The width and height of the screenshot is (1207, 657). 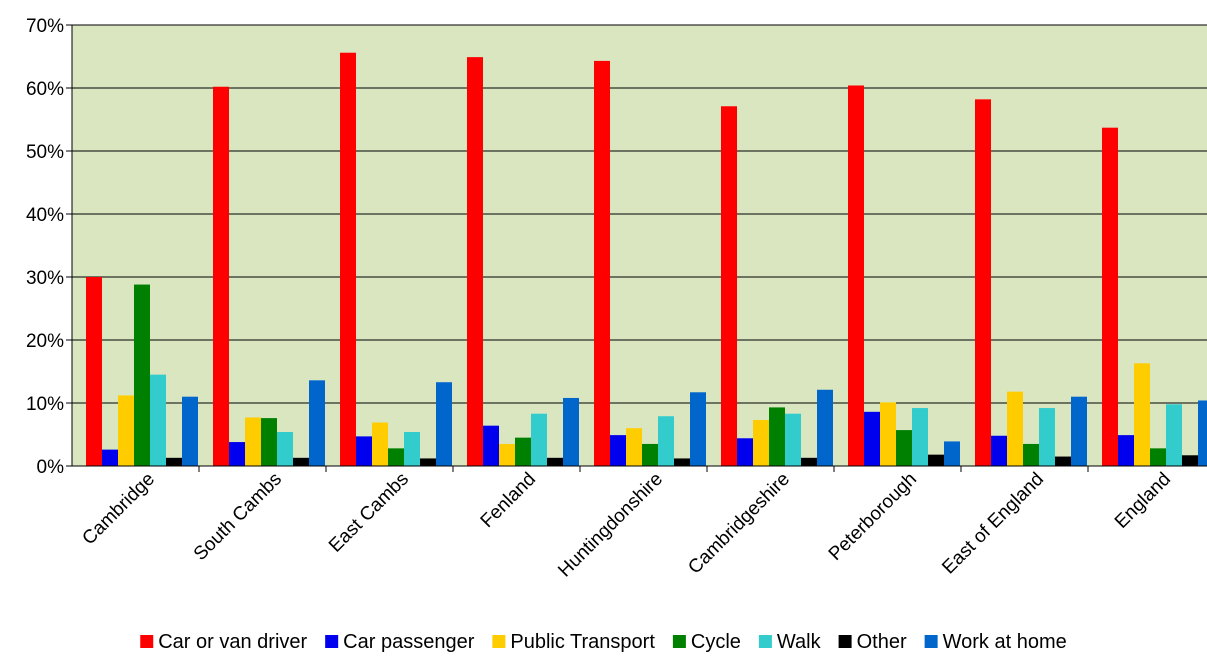 What do you see at coordinates (716, 642) in the screenshot?
I see `legend-label: Cycle` at bounding box center [716, 642].